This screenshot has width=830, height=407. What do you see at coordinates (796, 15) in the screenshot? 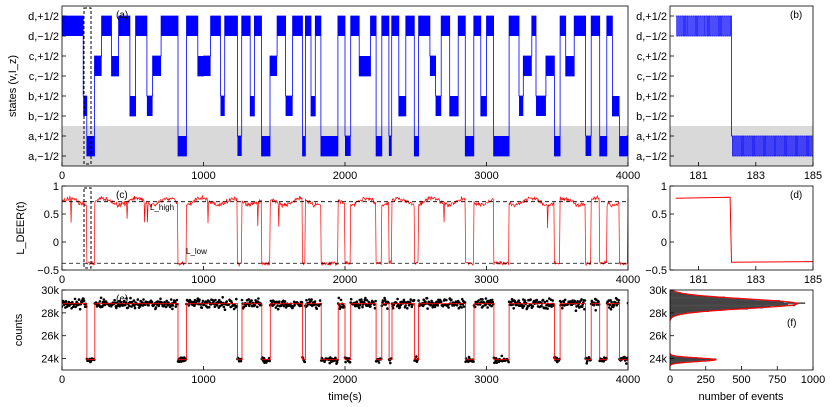
I see `panel-label-b: (b)` at bounding box center [796, 15].